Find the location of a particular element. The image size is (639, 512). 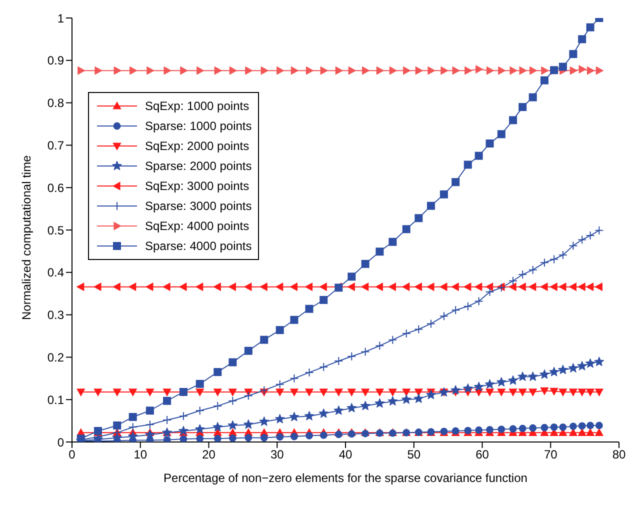

x-tick-label: 20 is located at coordinates (209, 455).